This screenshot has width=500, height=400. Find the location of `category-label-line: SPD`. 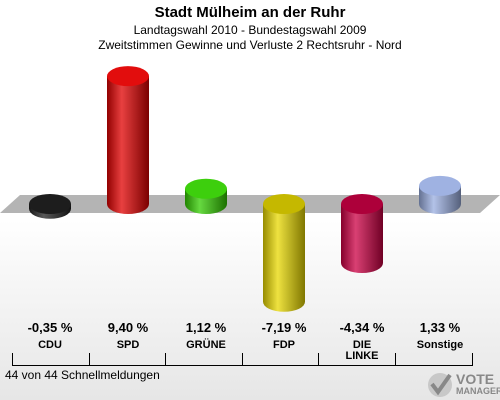

category-label-line: SPD is located at coordinates (128, 345).